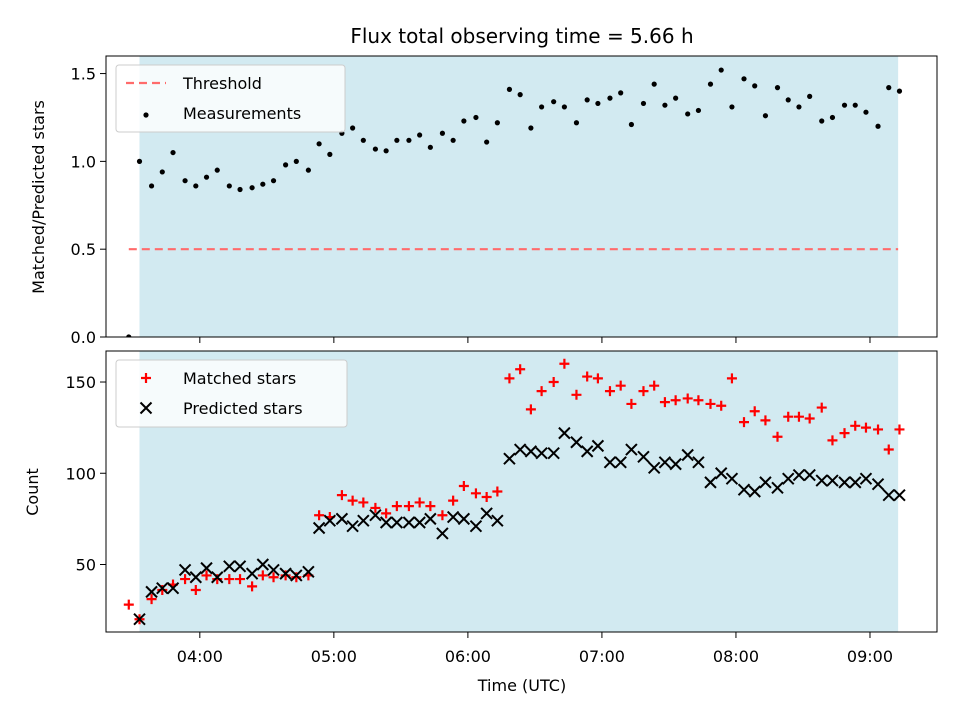 The width and height of the screenshot is (960, 720). I want to click on bottom-y-tick-label: 150, so click(80, 382).